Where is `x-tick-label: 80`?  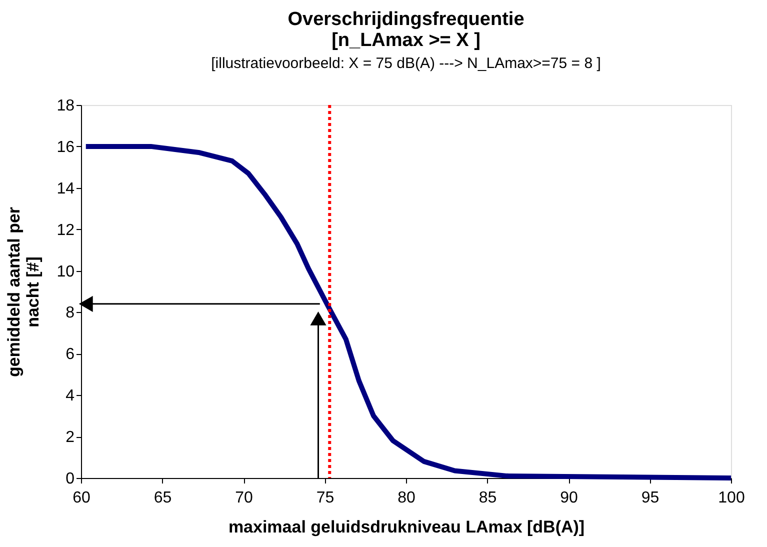 x-tick-label: 80 is located at coordinates (407, 498).